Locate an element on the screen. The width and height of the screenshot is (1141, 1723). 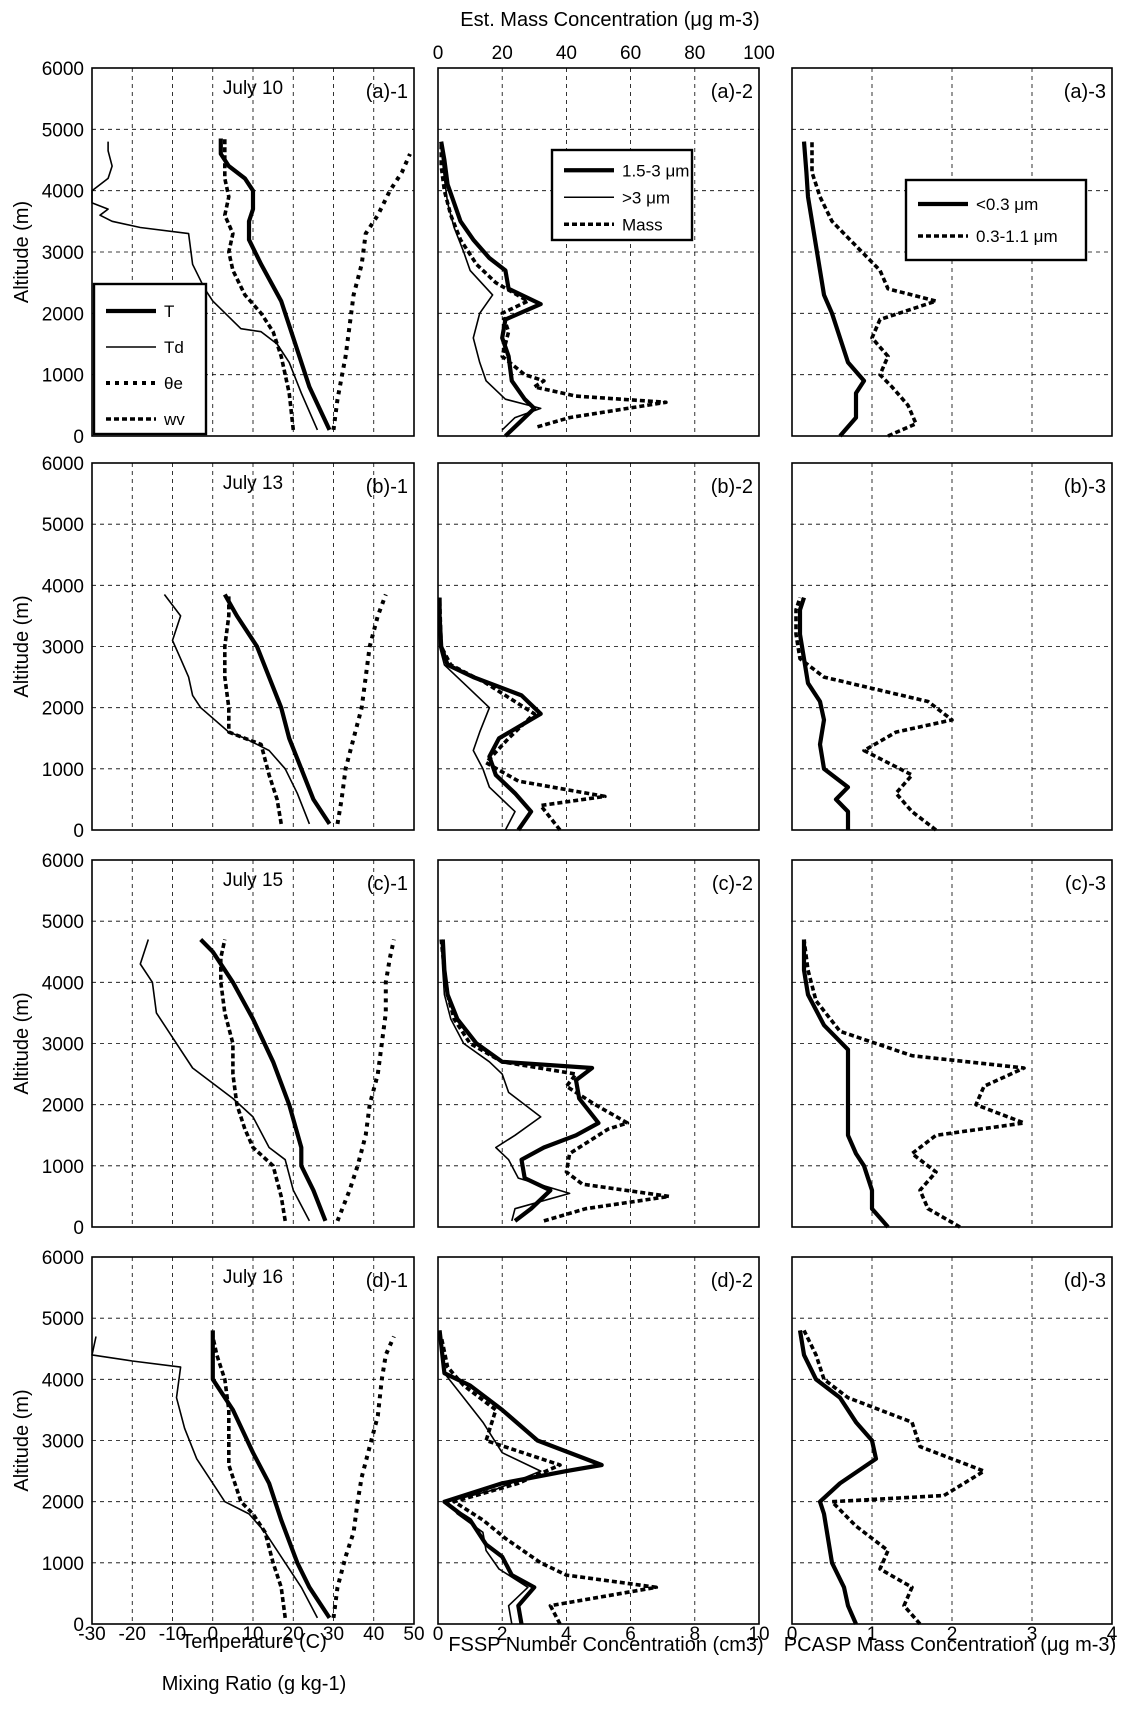
legend-label: 1.5-3 μm is located at coordinates (655, 170).